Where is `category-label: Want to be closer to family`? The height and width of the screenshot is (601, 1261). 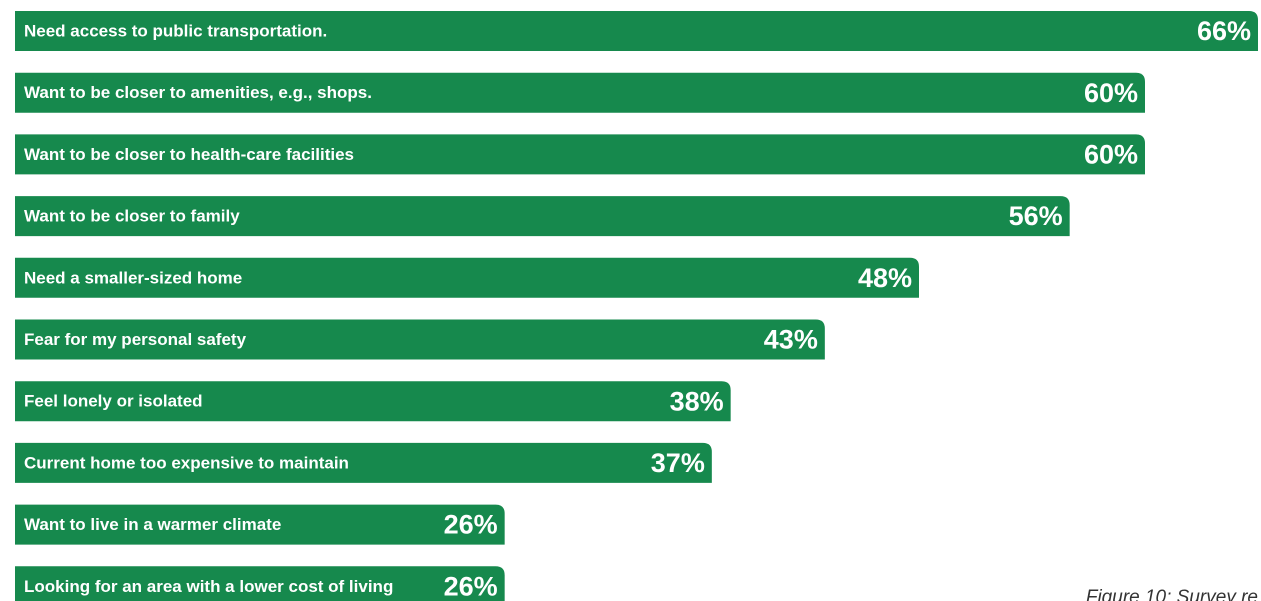
category-label: Want to be closer to family is located at coordinates (132, 216).